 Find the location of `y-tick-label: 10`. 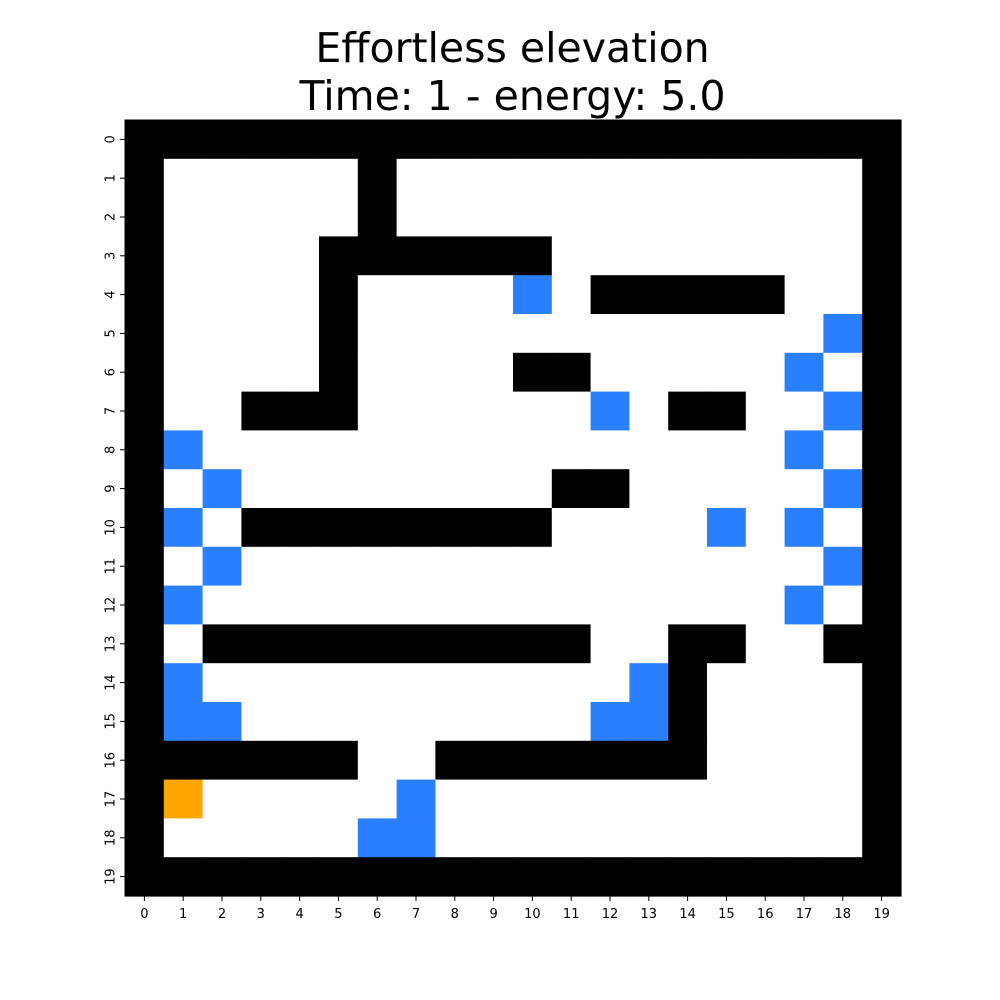

y-tick-label: 10 is located at coordinates (111, 527).